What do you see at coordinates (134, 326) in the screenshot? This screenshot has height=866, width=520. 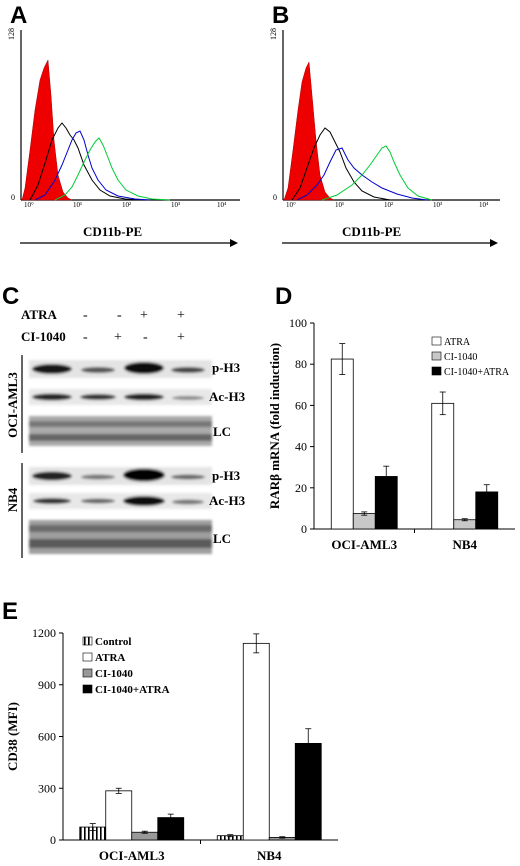 I see `treatment-signs: - - + + - + - +` at bounding box center [134, 326].